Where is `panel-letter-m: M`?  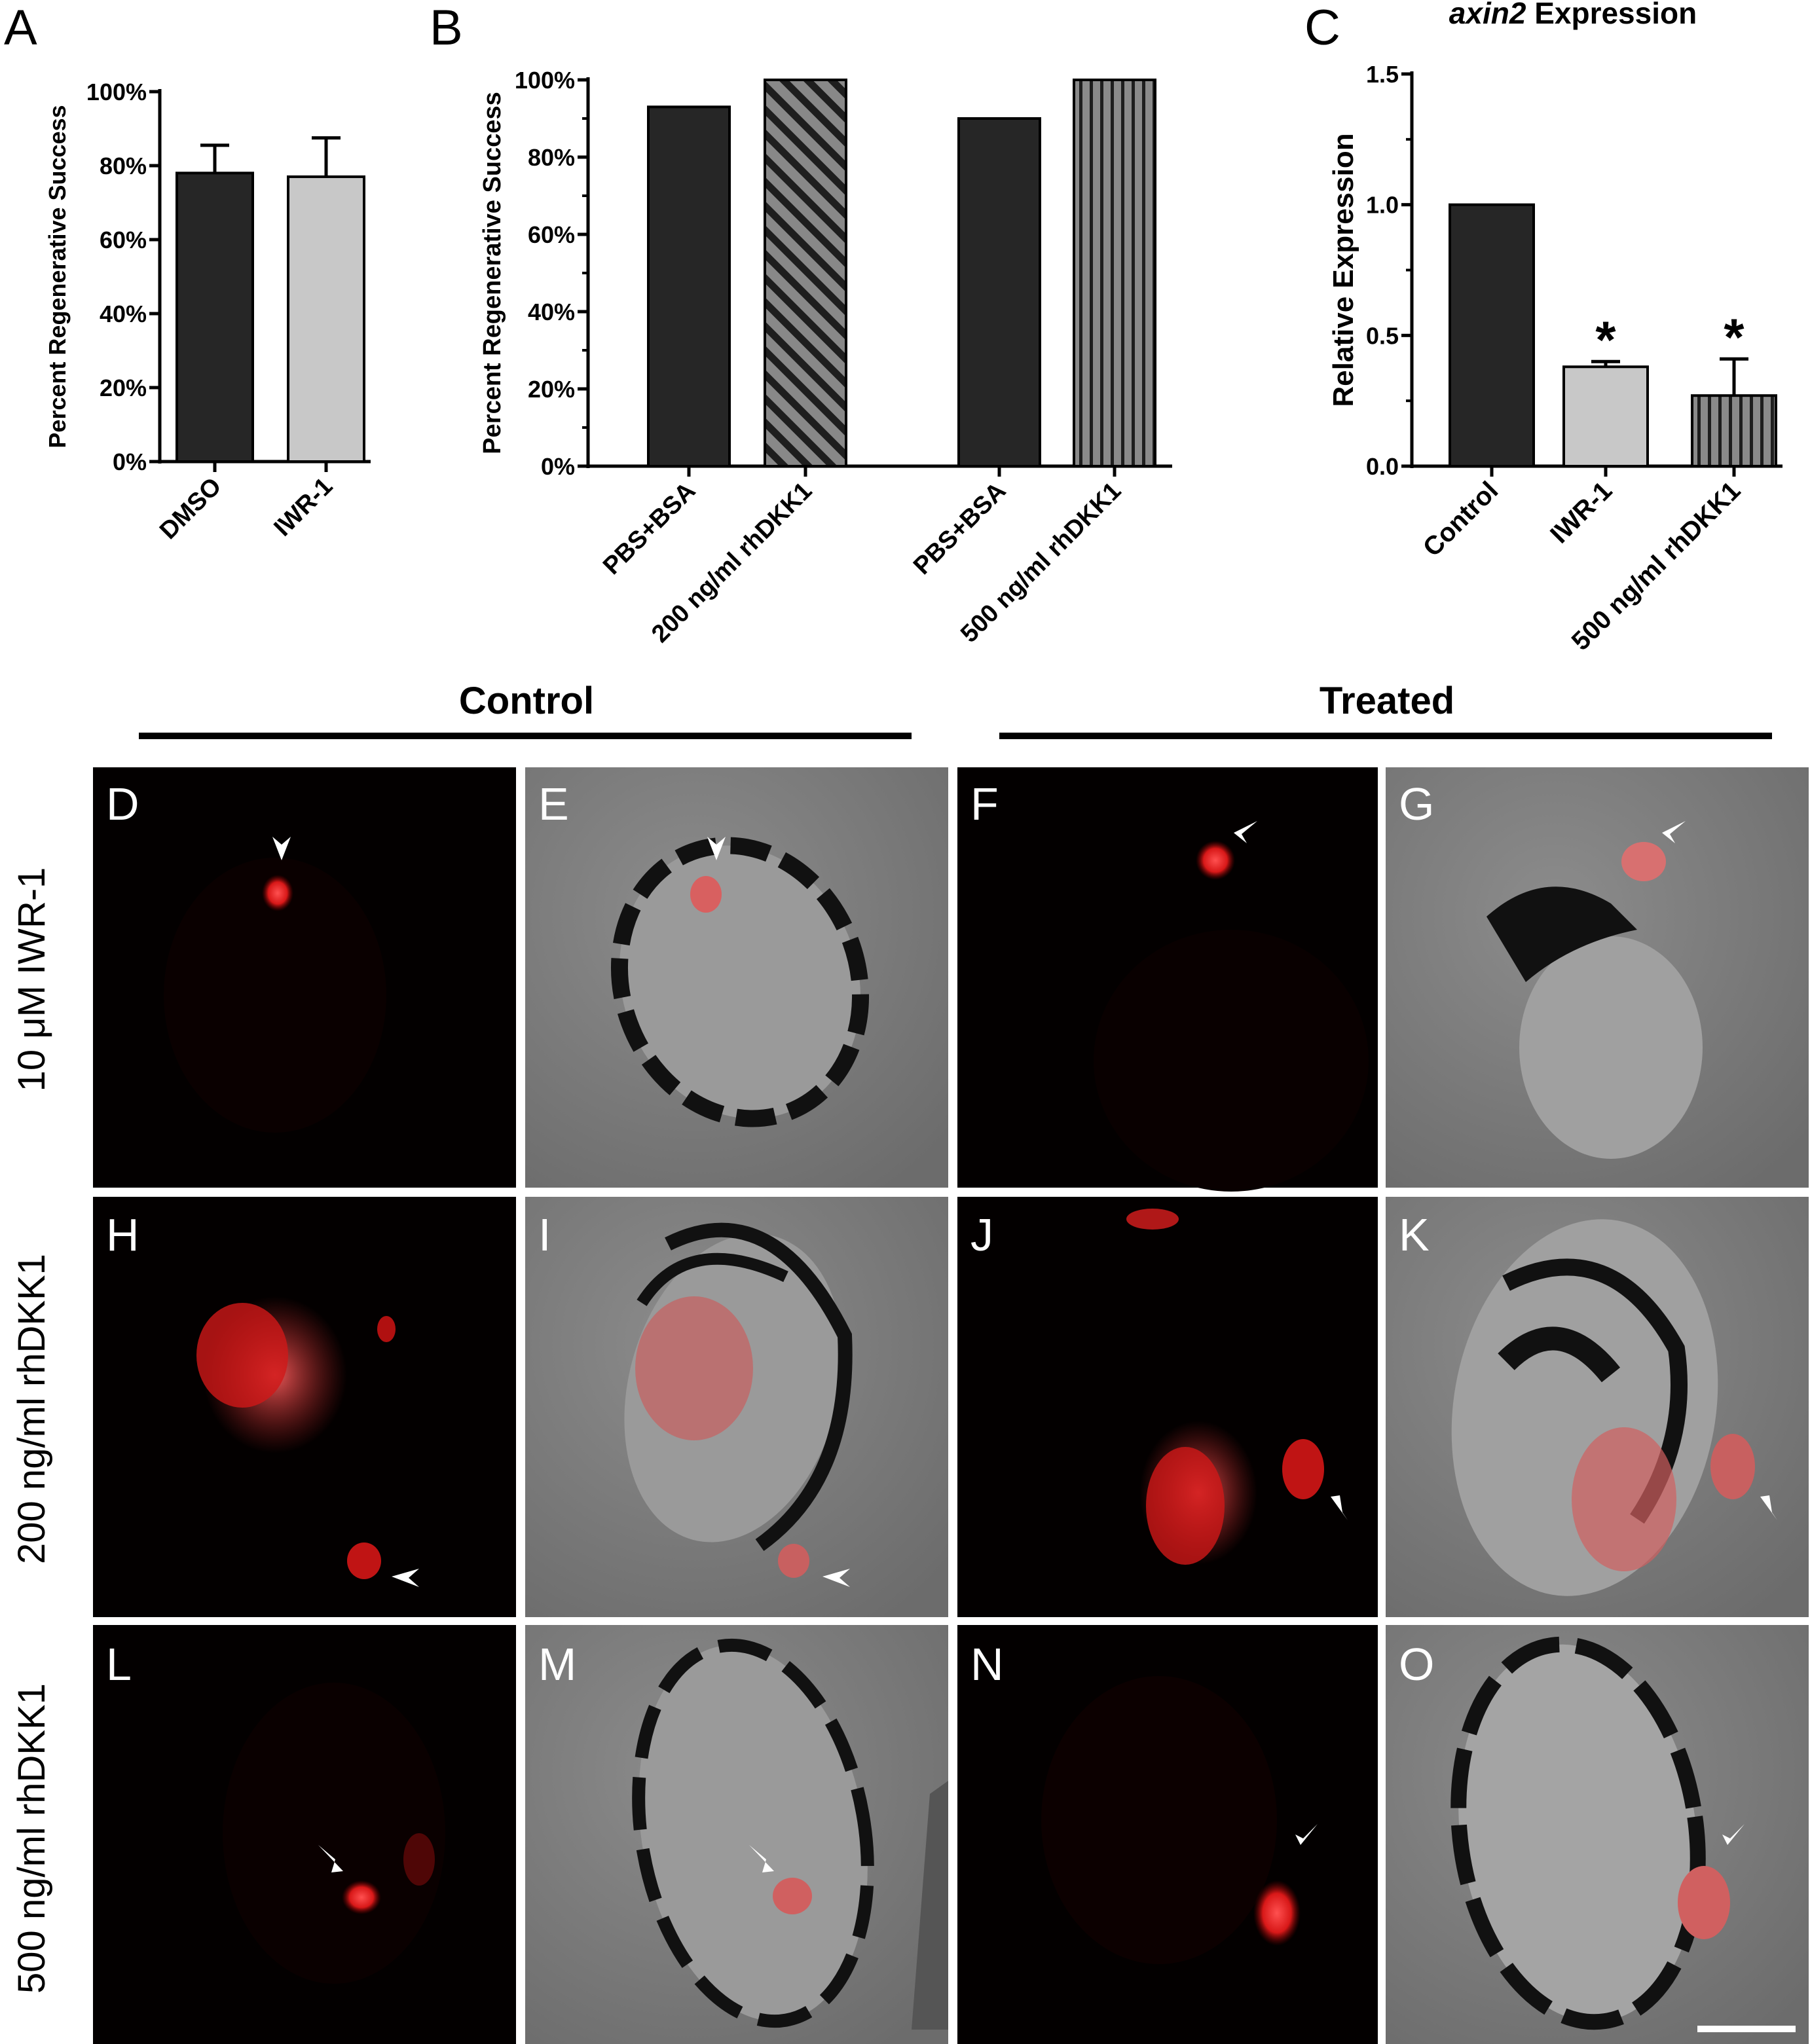
panel-letter-m: M is located at coordinates (557, 1665).